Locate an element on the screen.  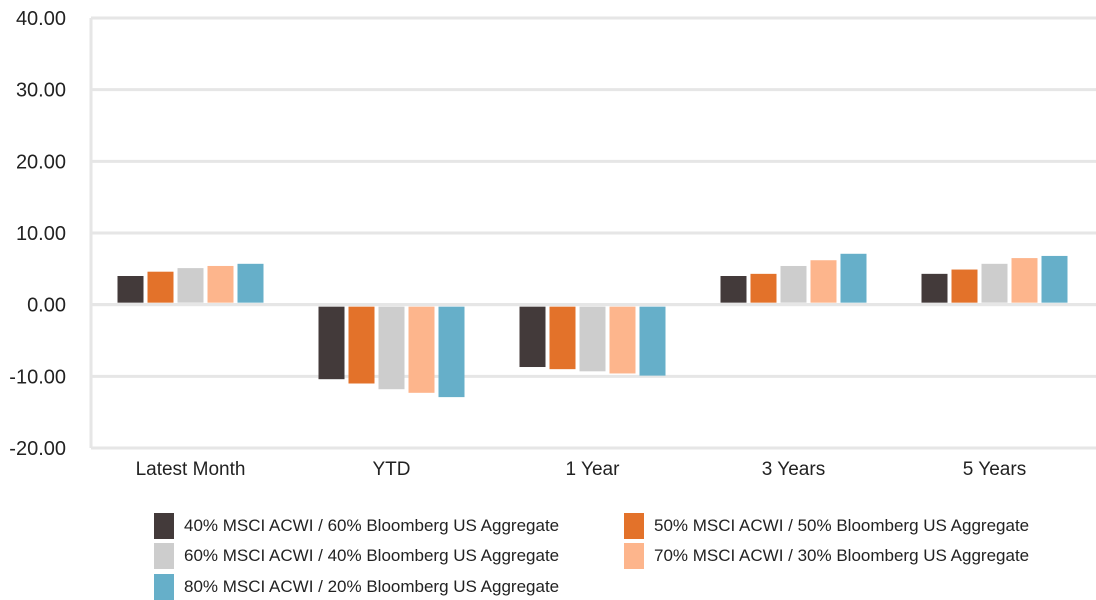
y-axis-tick-labels: 40.00 30.00 20.00 10.00 0.00 -10.00 -20.00 is located at coordinates (37, 234).